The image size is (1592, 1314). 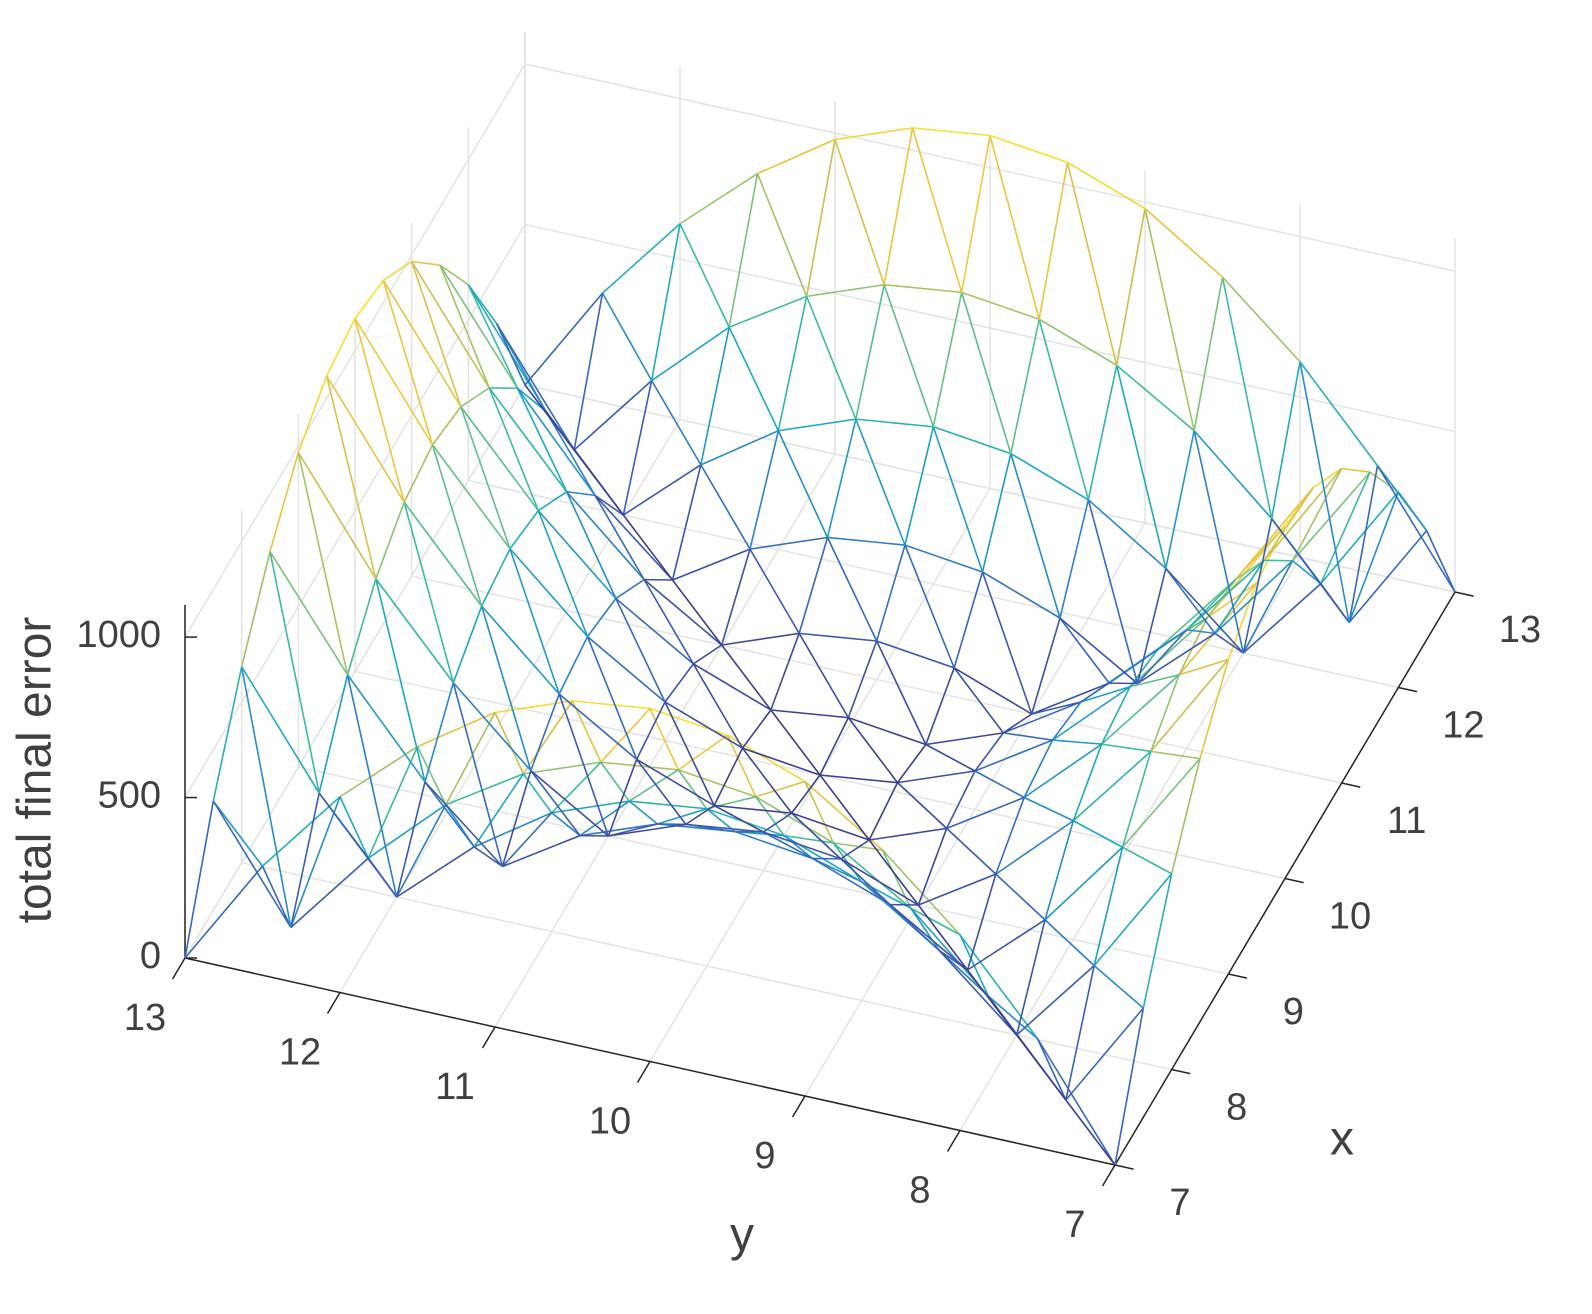 I want to click on x-axis-title: x, so click(x=1342, y=1139).